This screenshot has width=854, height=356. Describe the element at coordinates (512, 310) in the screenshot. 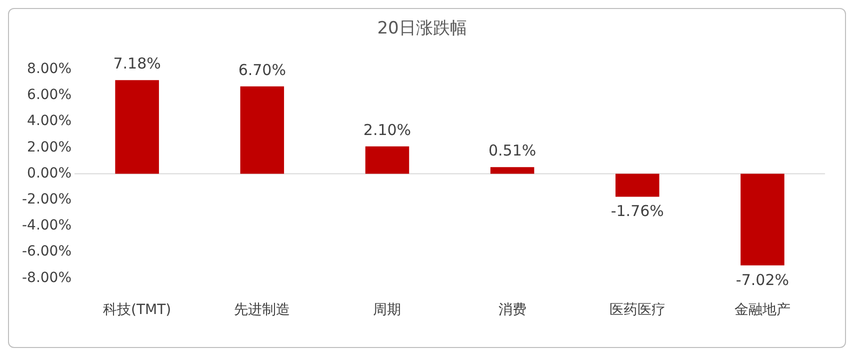

I see `x-tick-label: 消费` at that location.